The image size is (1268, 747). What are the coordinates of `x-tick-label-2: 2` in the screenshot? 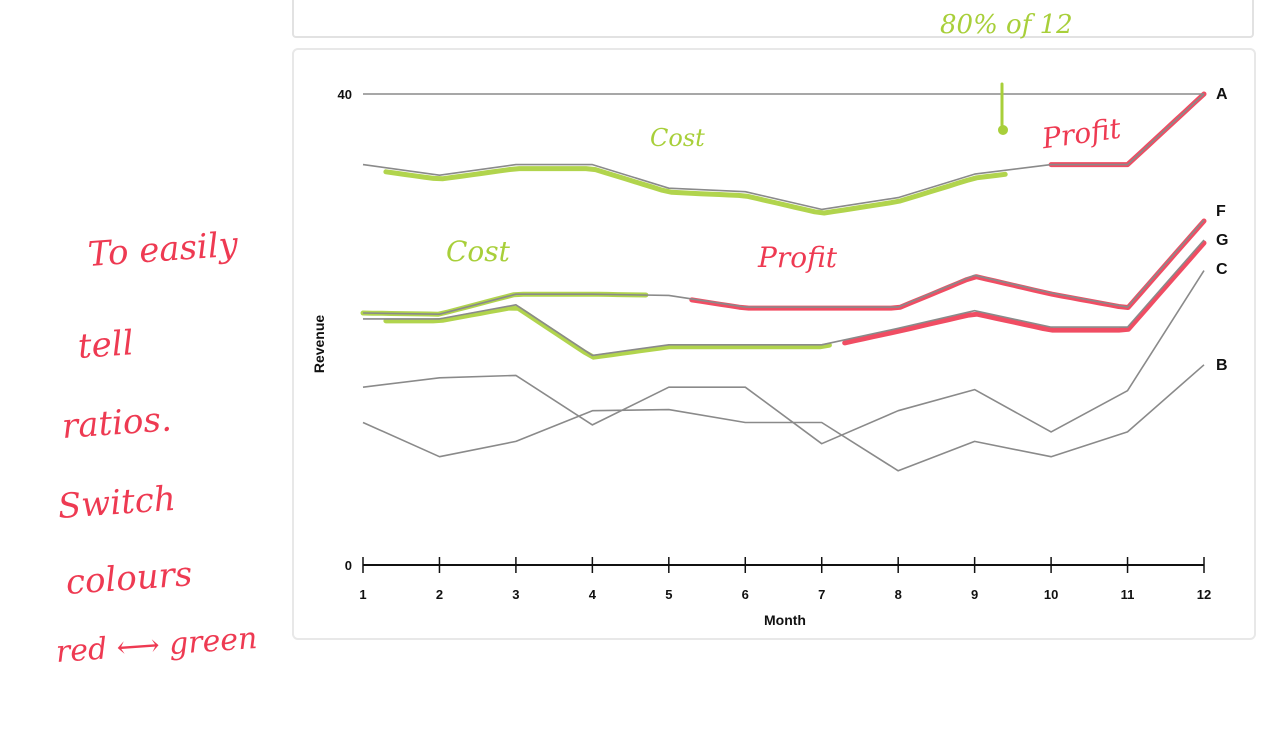 It's located at (439, 594).